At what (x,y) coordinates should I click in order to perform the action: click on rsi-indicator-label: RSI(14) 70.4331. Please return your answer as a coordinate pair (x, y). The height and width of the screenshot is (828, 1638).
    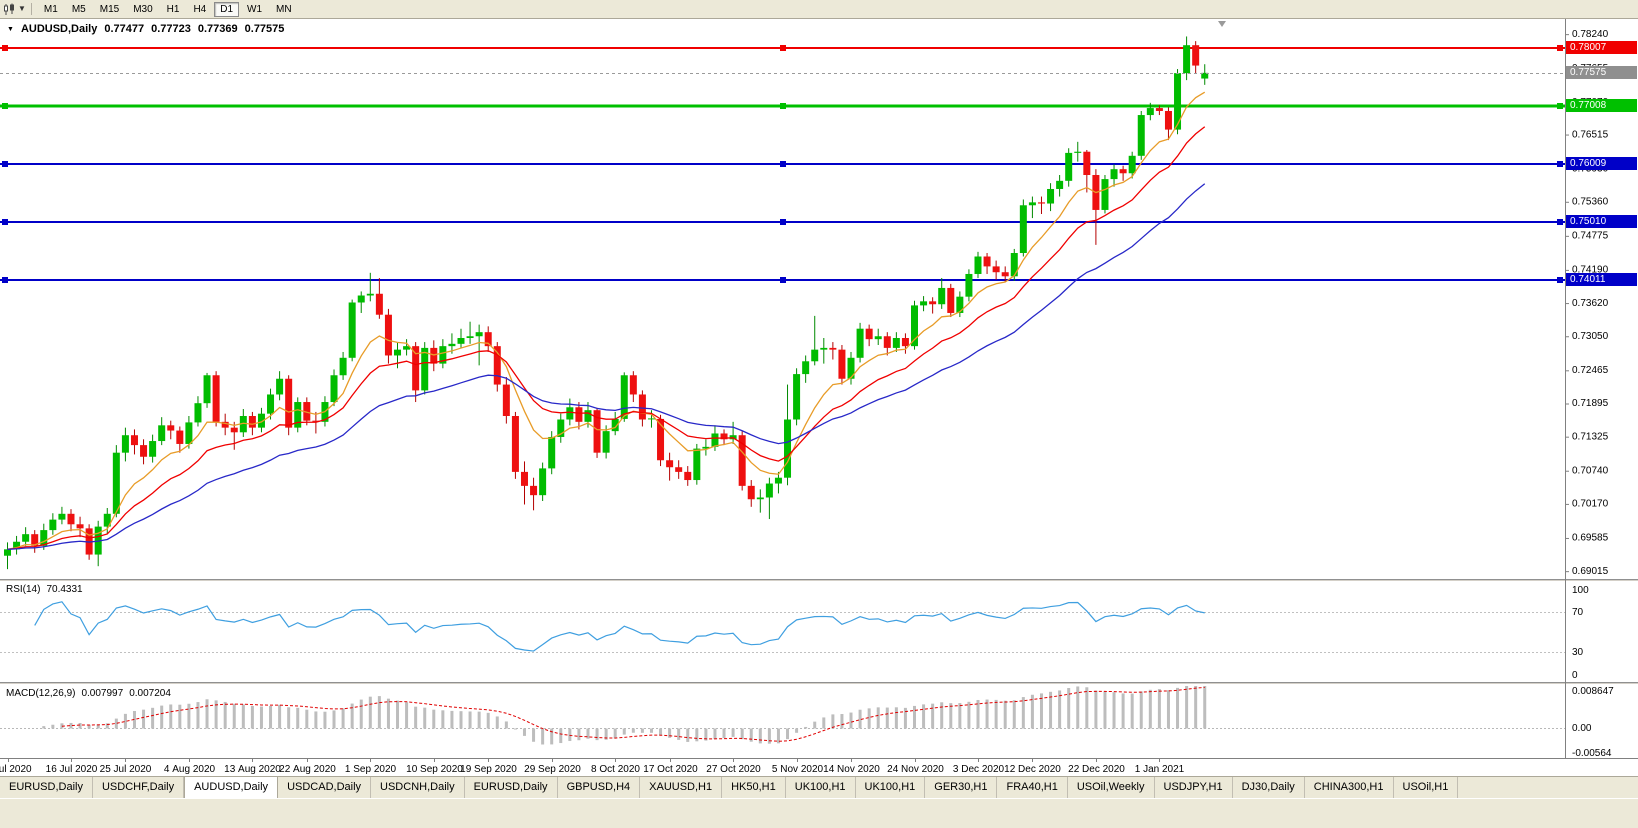
    Looking at the image, I should click on (44, 589).